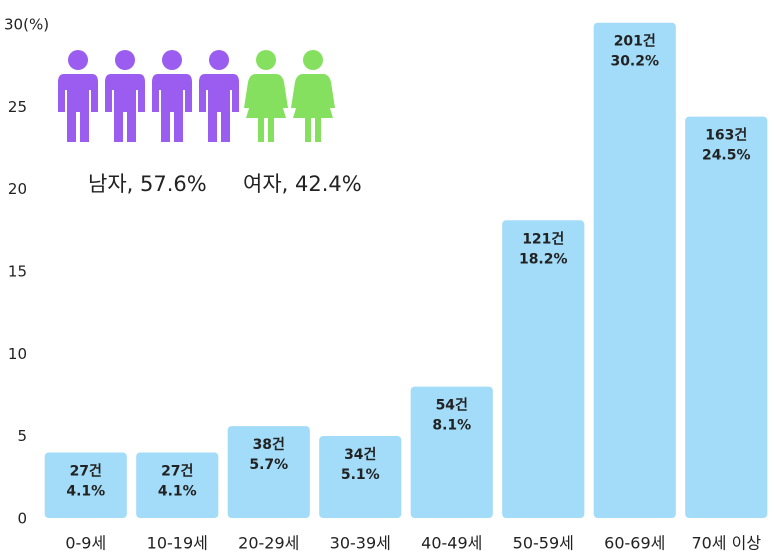 This screenshot has width=775, height=559. What do you see at coordinates (302, 184) in the screenshot?
I see `female-annotation: 여자, 42.4%` at bounding box center [302, 184].